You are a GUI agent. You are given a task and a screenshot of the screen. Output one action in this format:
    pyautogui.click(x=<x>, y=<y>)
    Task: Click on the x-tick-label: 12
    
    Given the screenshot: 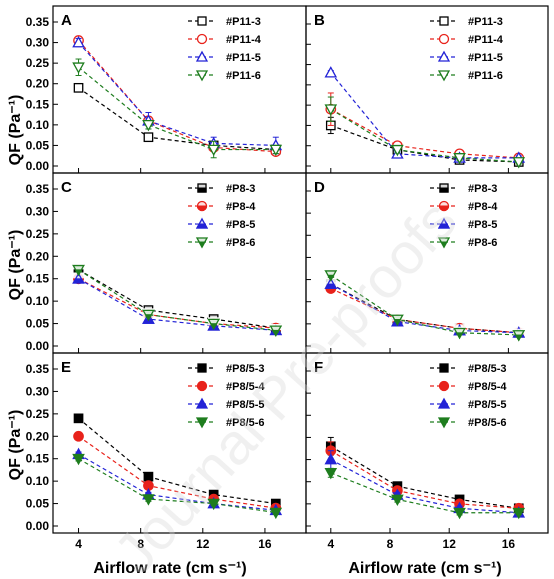 What is the action you would take?
    pyautogui.click(x=450, y=544)
    